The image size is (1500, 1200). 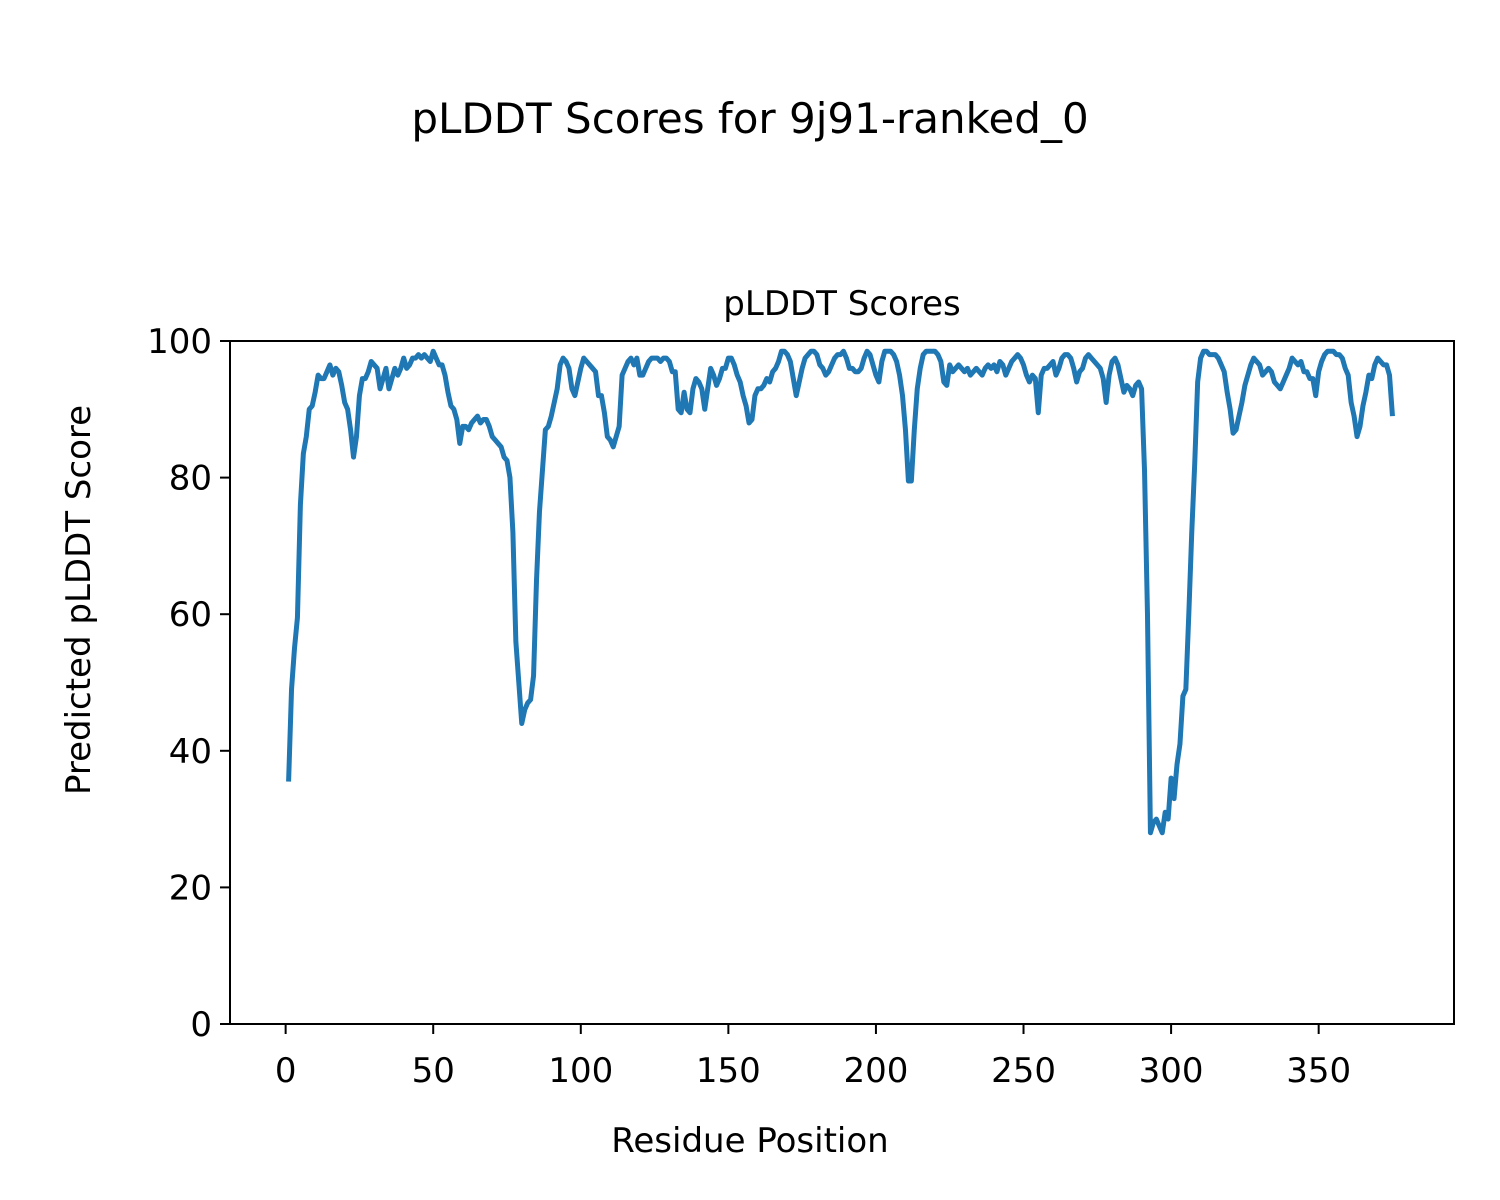 What do you see at coordinates (813, 1057) in the screenshot?
I see `x-axis-ticks: 0 50 100 150 200 250 300 350` at bounding box center [813, 1057].